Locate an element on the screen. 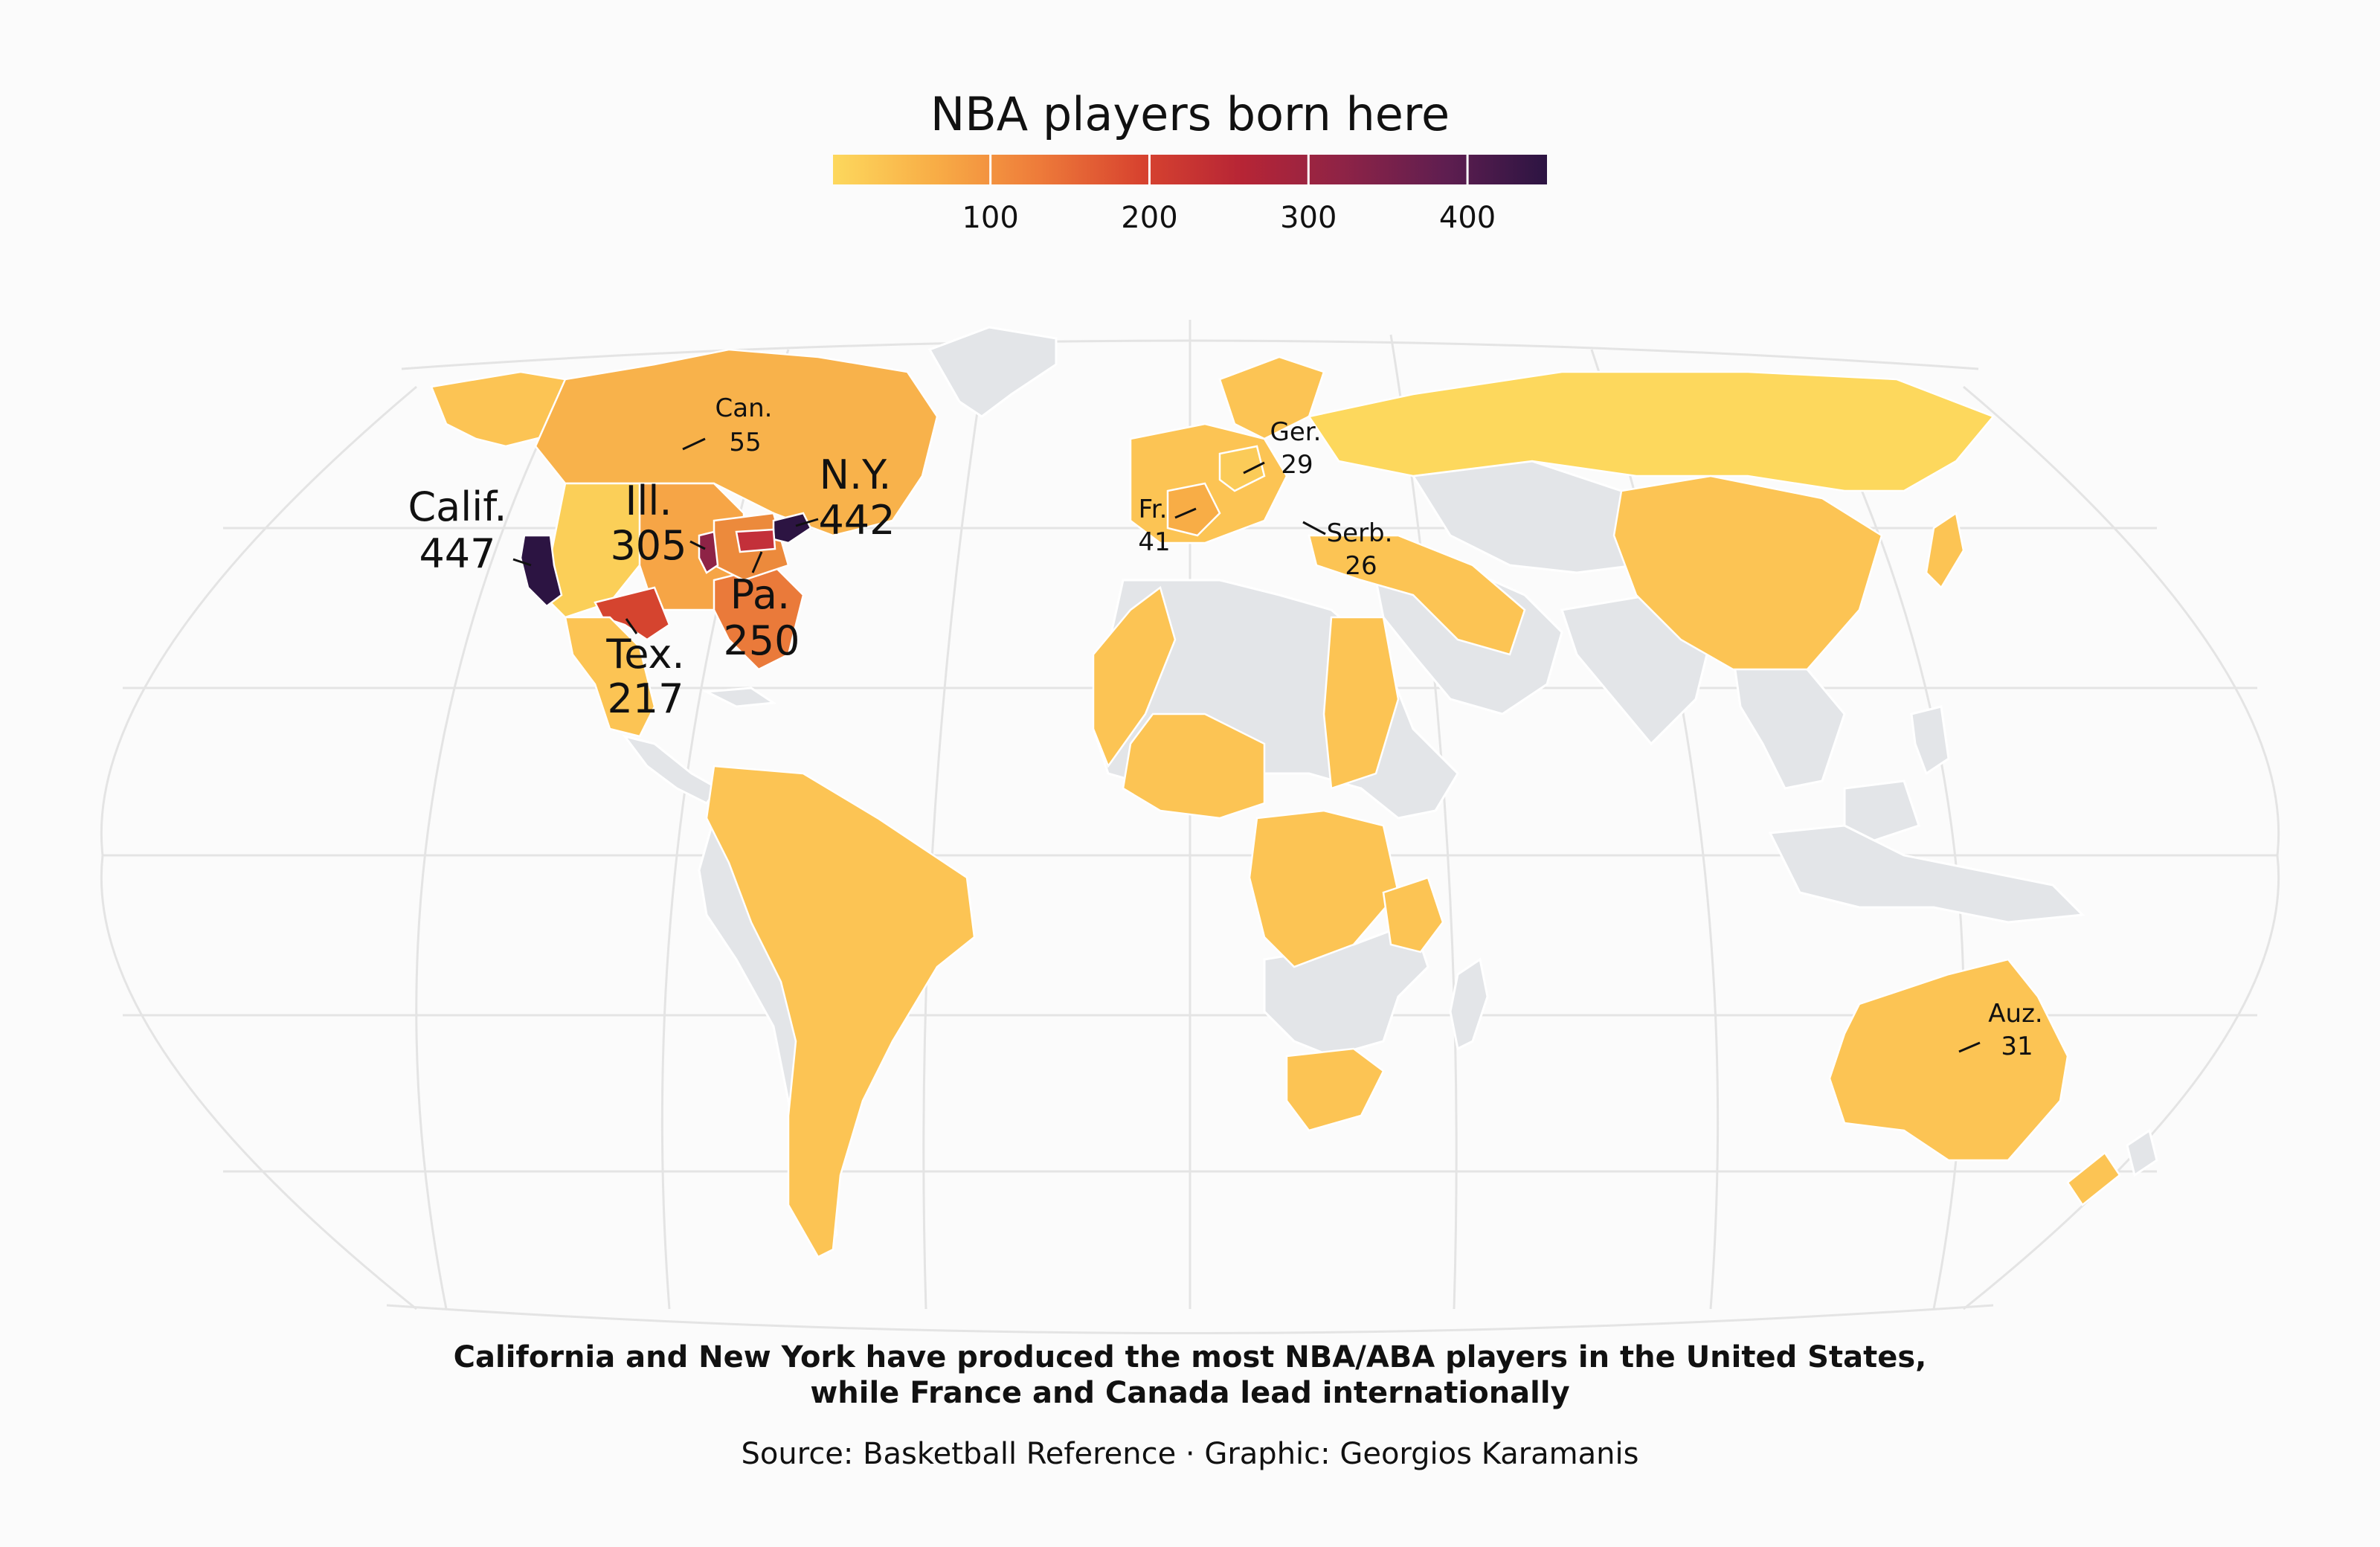 The height and width of the screenshot is (1547, 2380). label-calif-value: 447 is located at coordinates (457, 553).